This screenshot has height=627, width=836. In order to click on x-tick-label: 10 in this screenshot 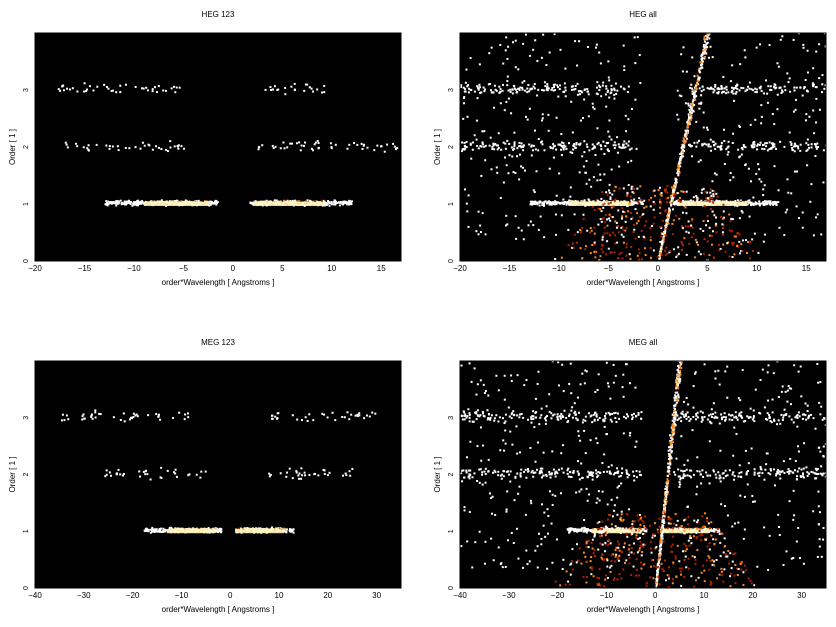, I will do `click(279, 595)`.